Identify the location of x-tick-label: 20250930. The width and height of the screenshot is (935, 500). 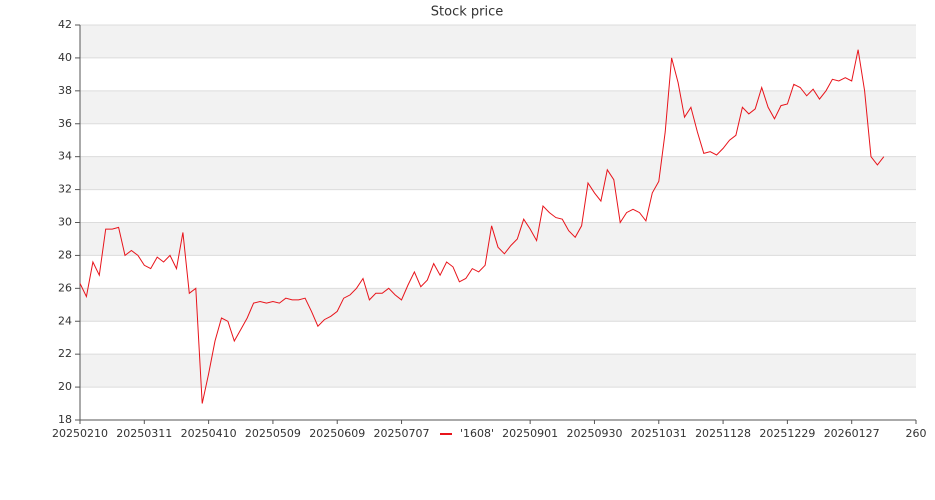
(594, 433).